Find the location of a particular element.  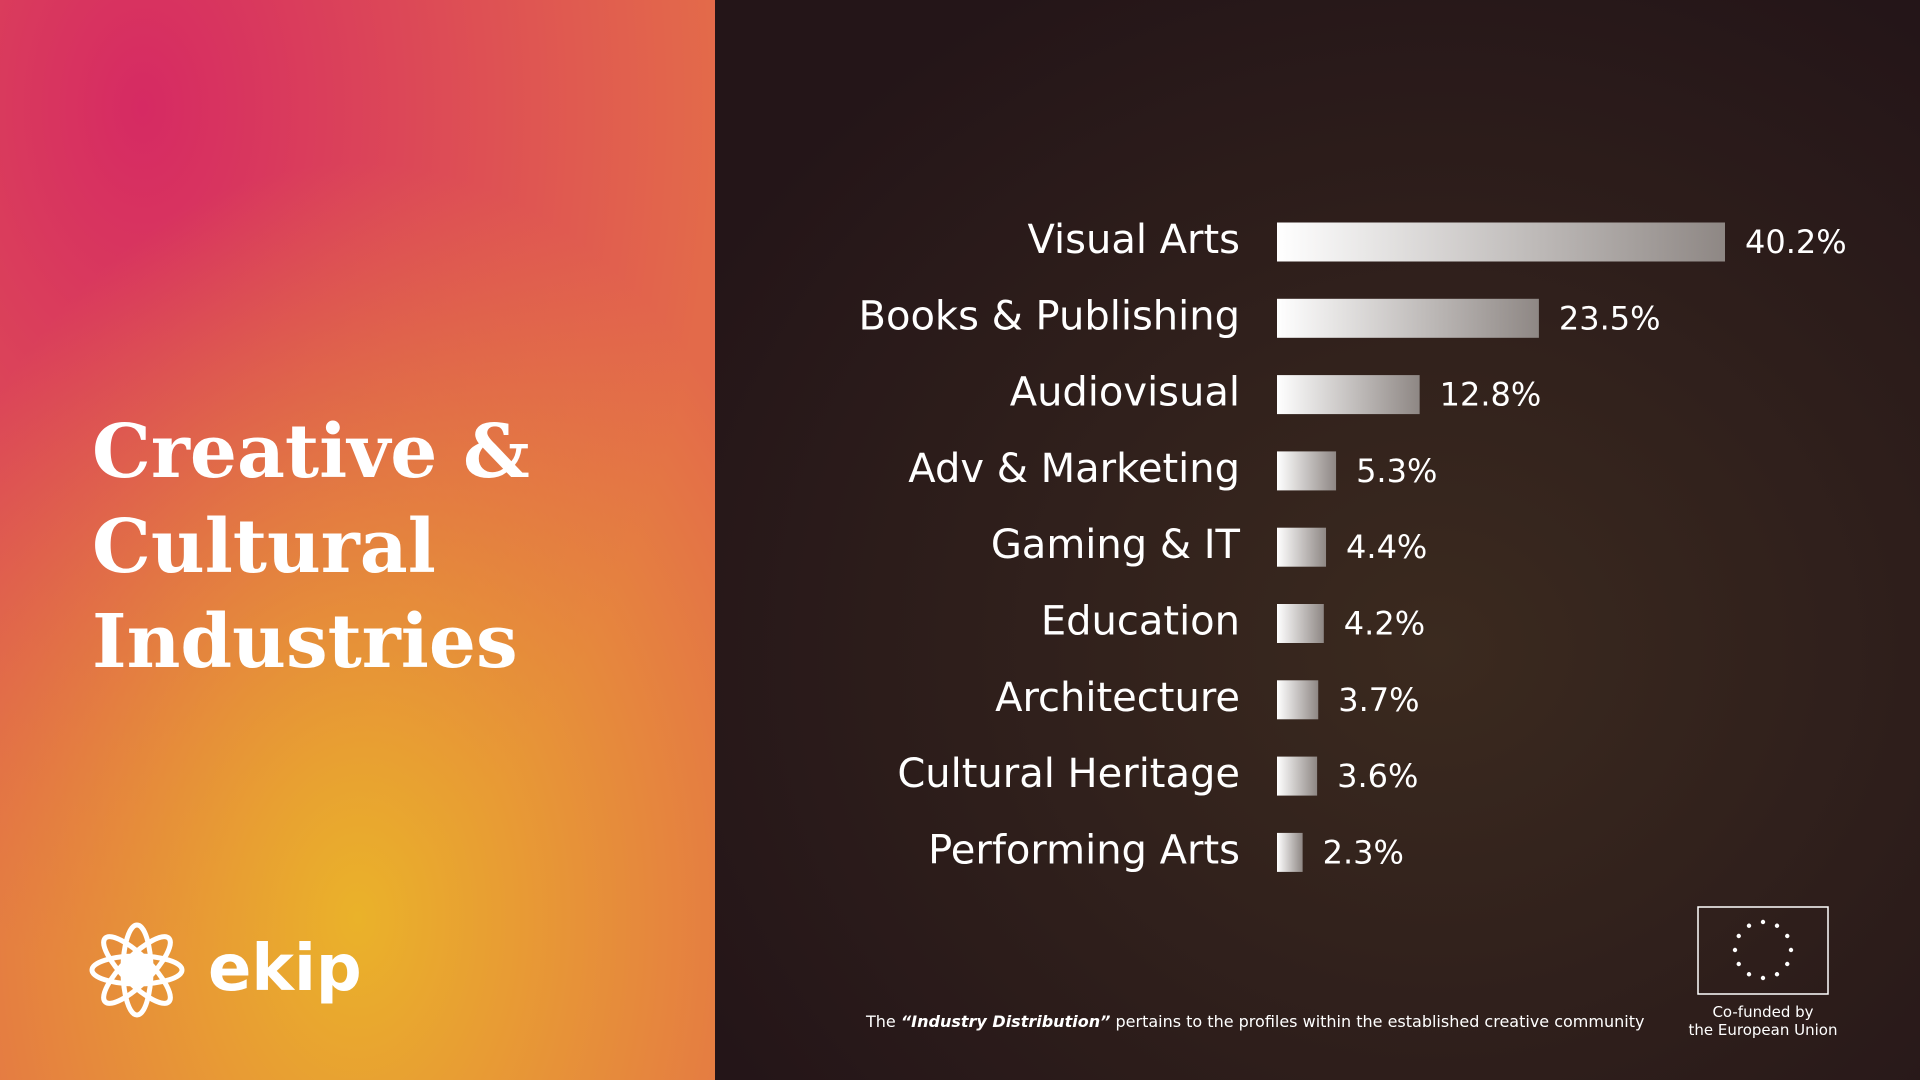

value-label: 12.8% is located at coordinates (1491, 395).